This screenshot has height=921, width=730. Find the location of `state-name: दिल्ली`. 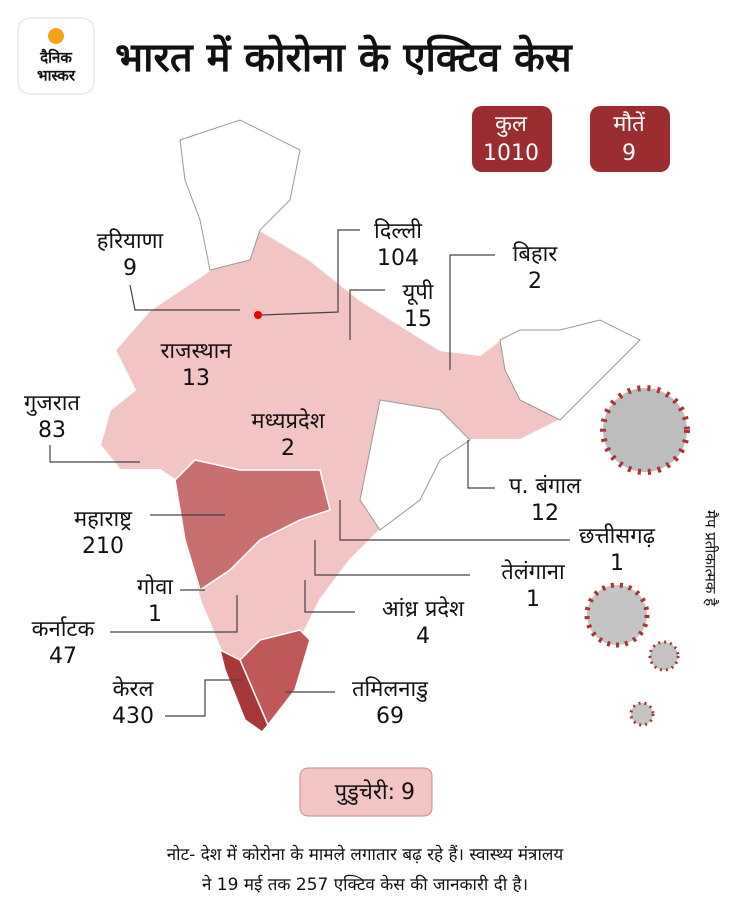

state-name: दिल्ली is located at coordinates (398, 231).